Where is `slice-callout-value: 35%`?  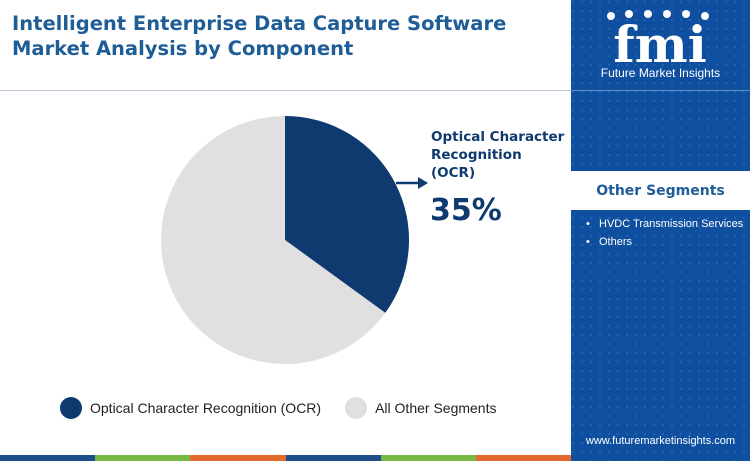 slice-callout-value: 35% is located at coordinates (466, 210).